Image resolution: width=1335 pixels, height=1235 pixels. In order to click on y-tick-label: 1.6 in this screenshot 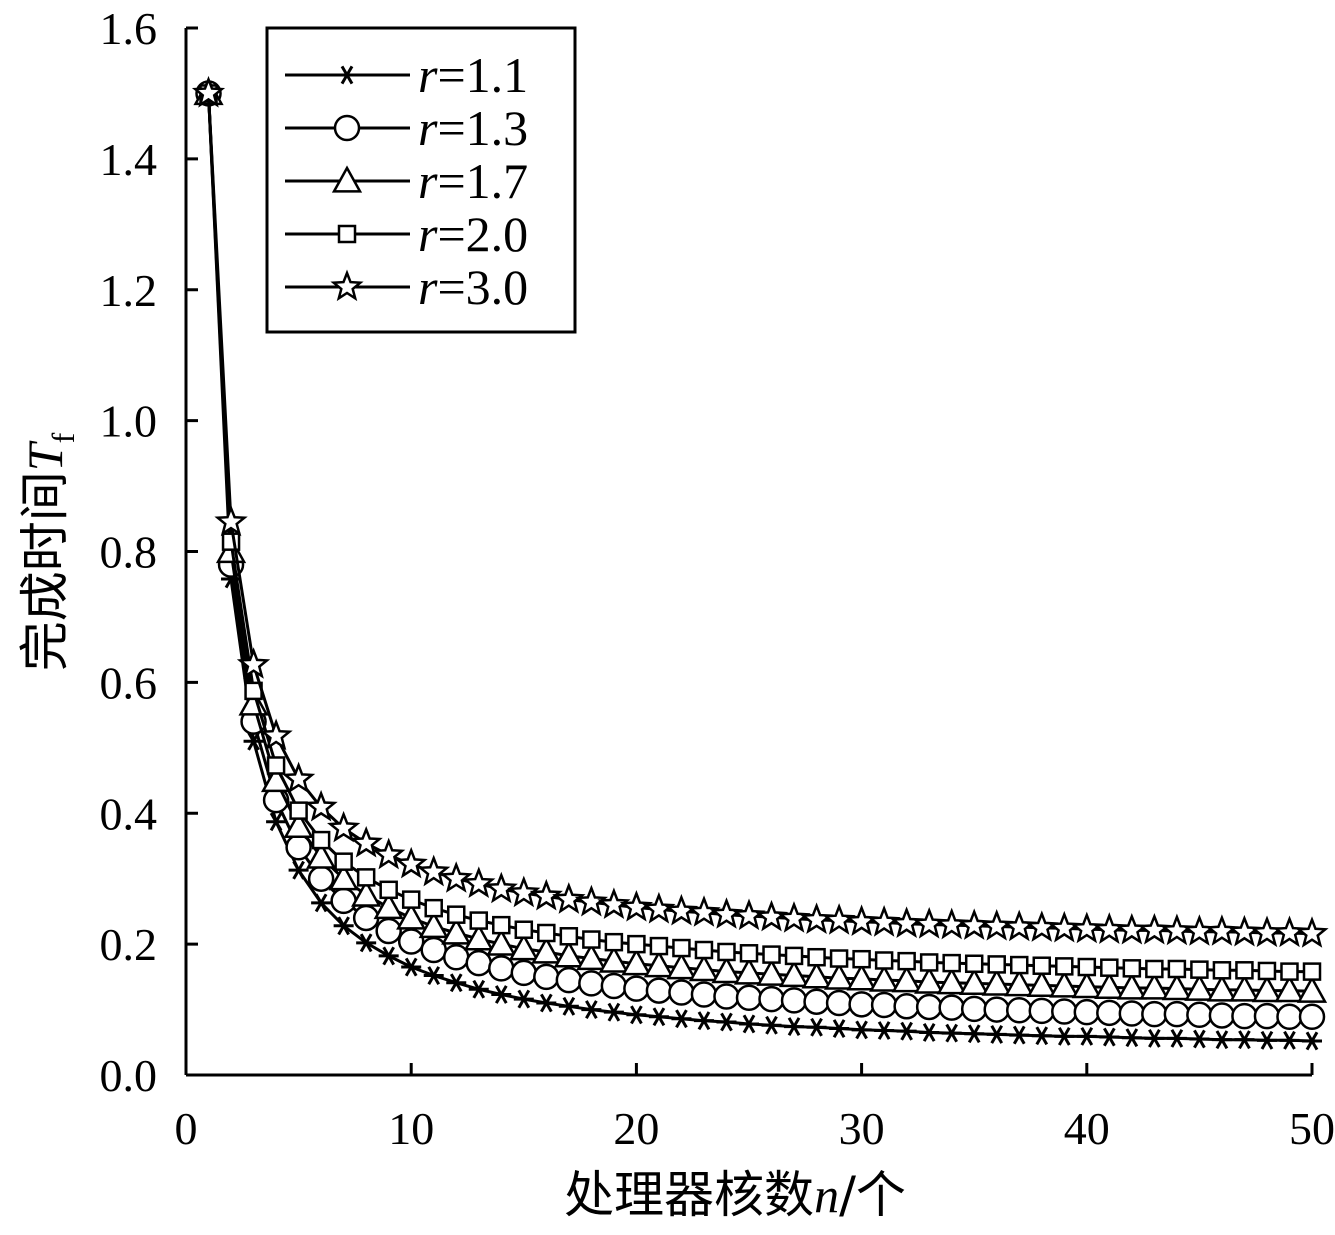, I will do `click(129, 28)`.